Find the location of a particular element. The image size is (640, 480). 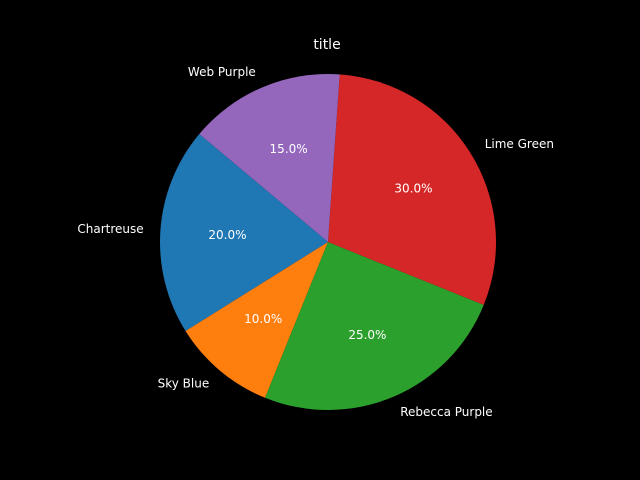

pie-slice-sky-blue is located at coordinates (256, 320).